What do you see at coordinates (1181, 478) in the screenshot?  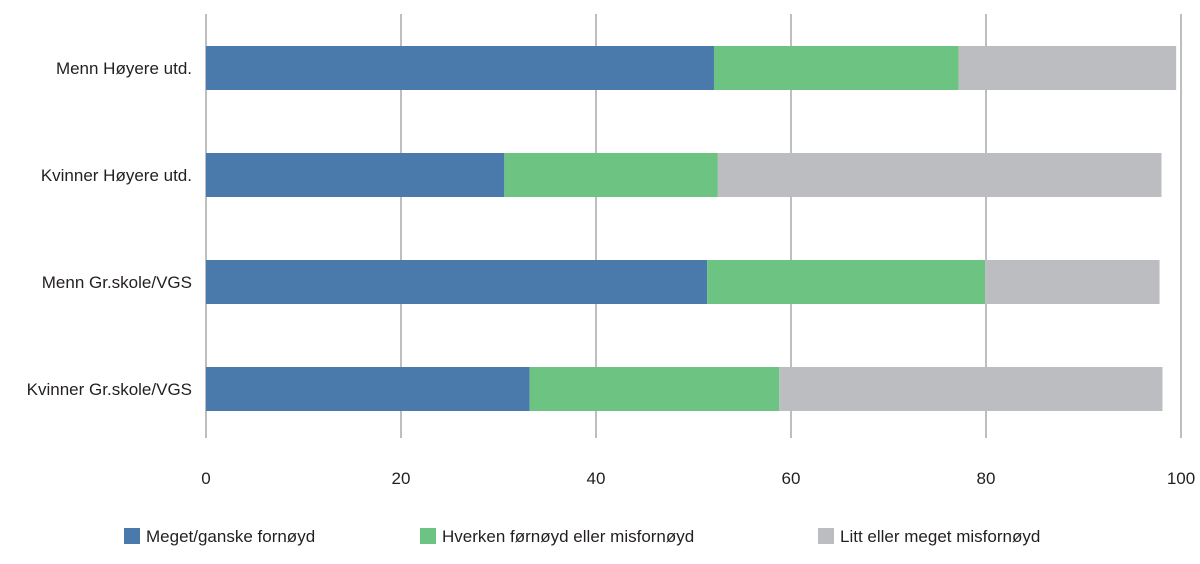 I see `x-tick-label: 100` at bounding box center [1181, 478].